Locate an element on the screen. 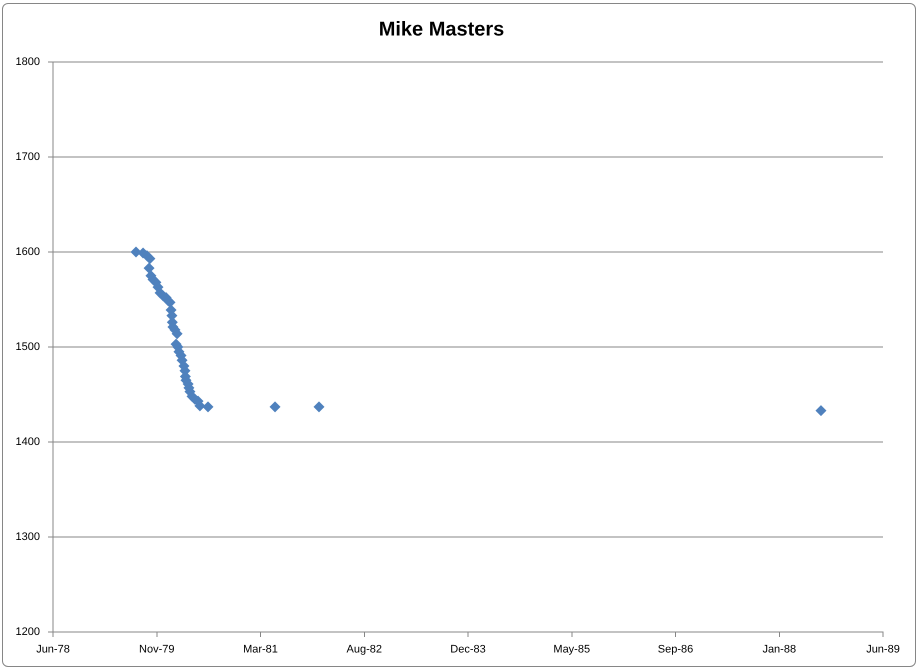 Image resolution: width=920 pixels, height=671 pixels. chart-title: Mike Masters is located at coordinates (441, 29).